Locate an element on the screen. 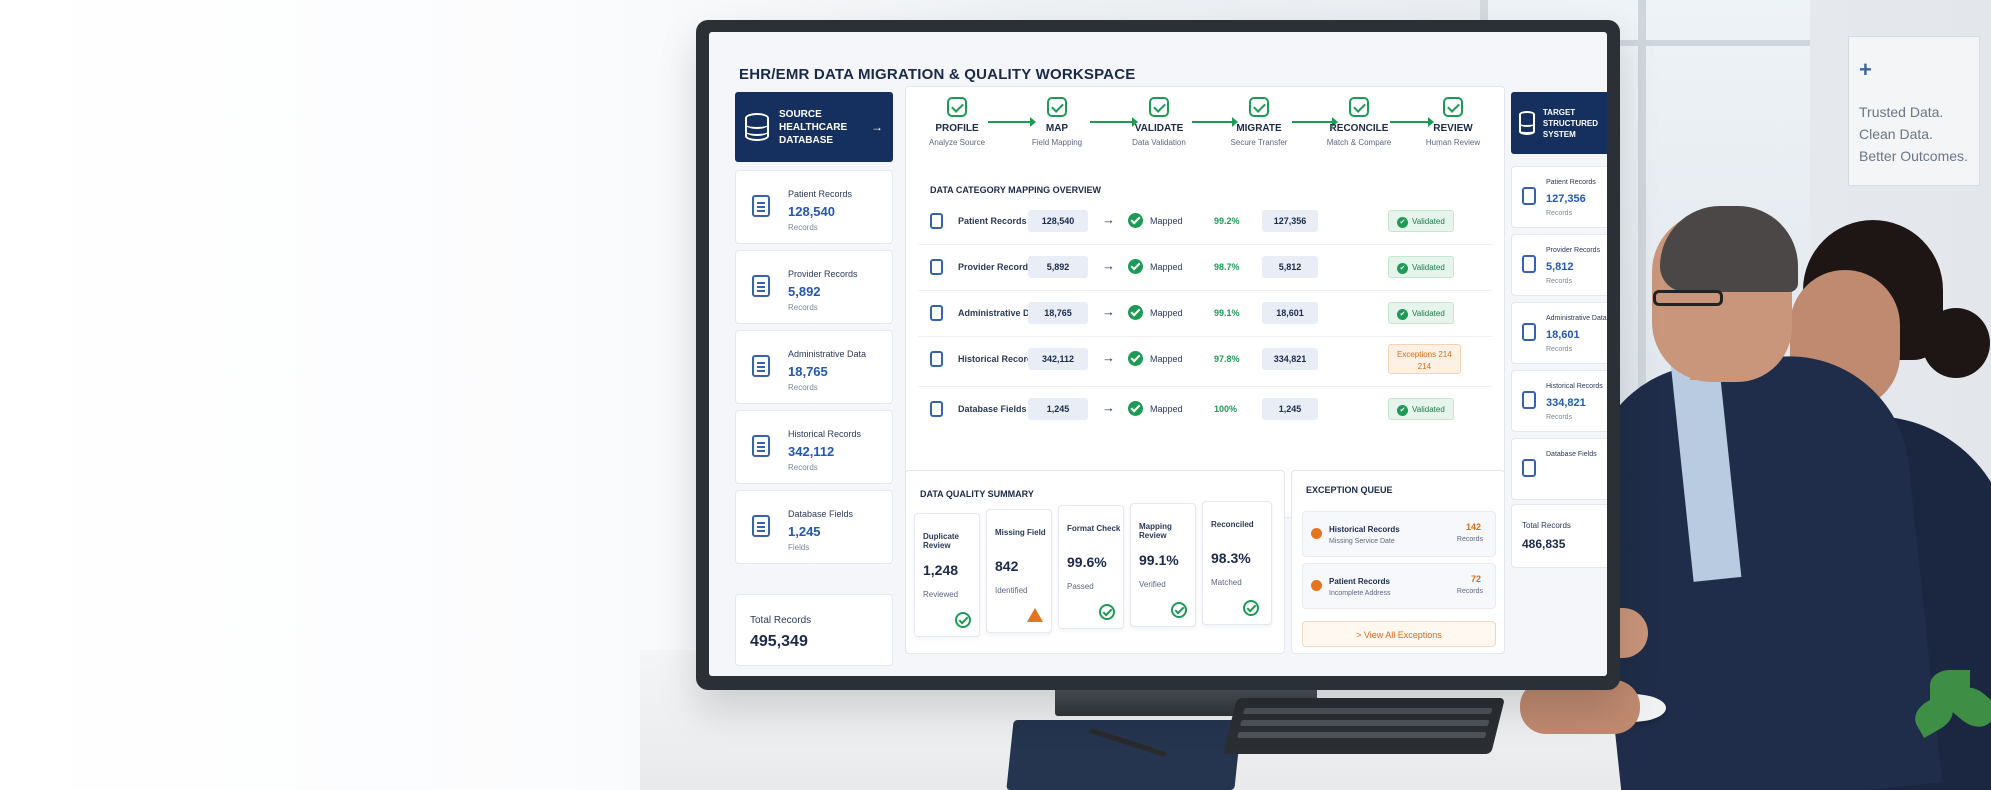 Image resolution: width=1991 pixels, height=790 pixels. profile-icon is located at coordinates (957, 107).